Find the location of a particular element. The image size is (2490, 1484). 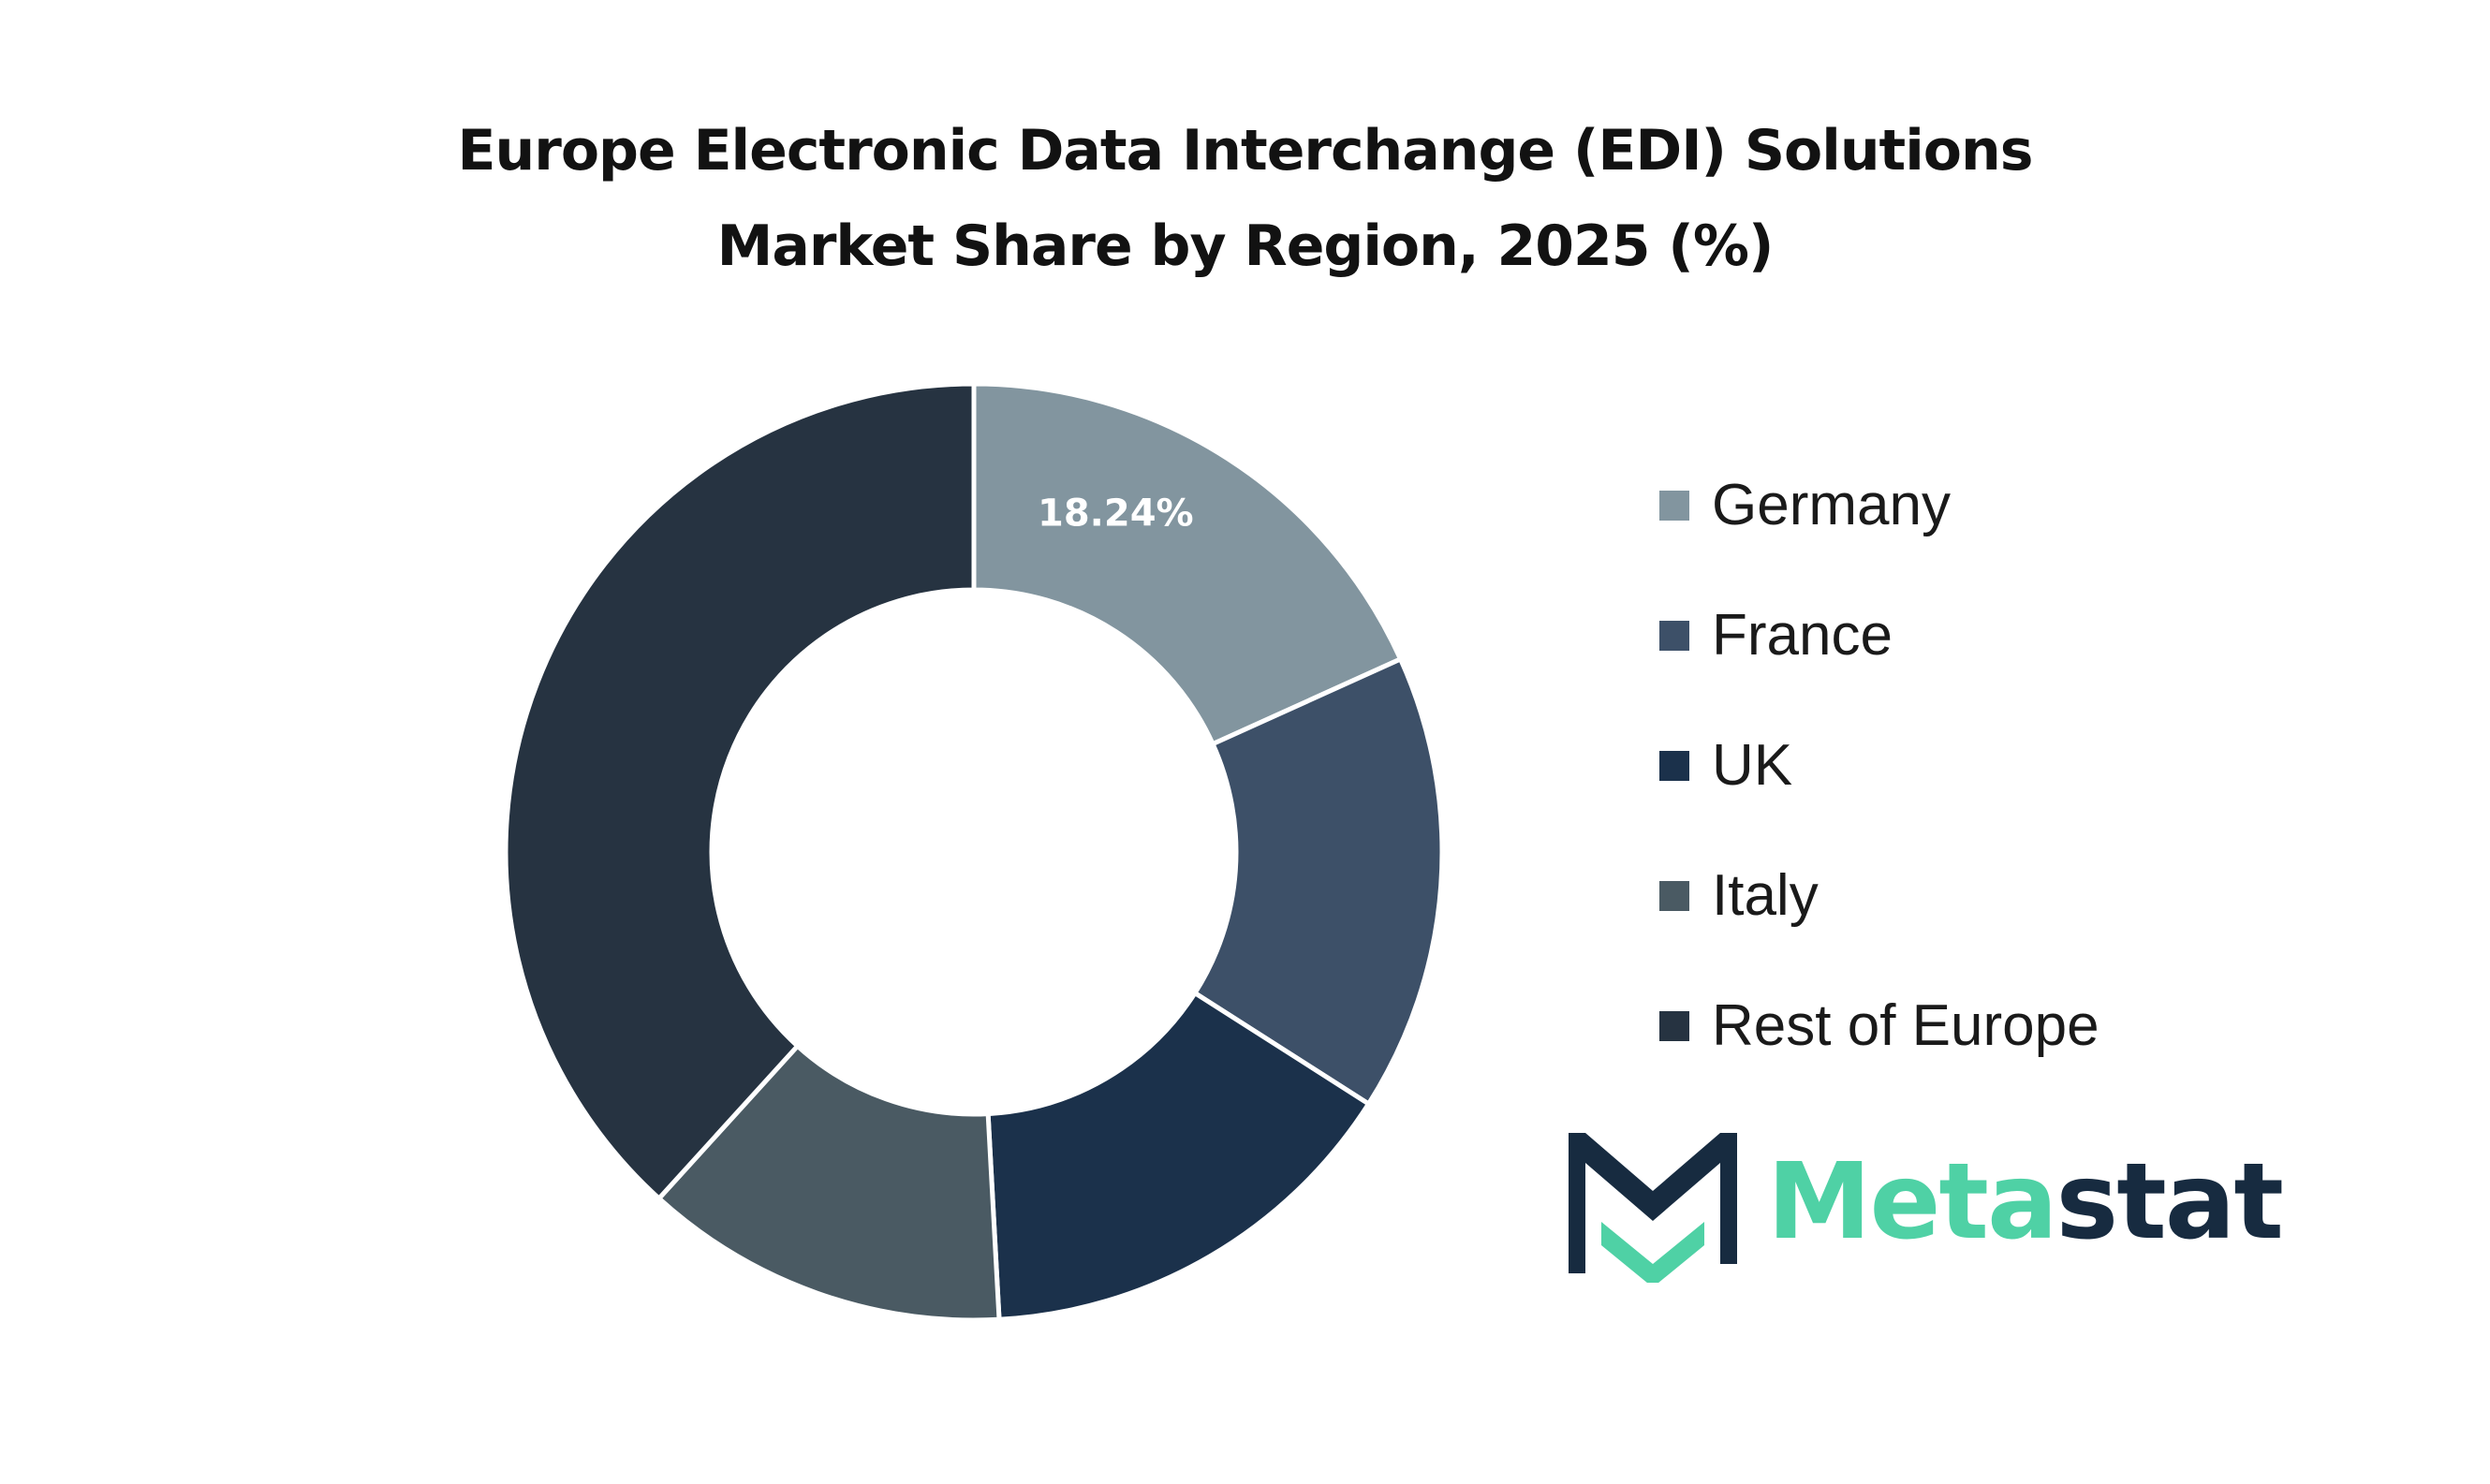

legend: Germany France UK Italy Rest of Europe is located at coordinates (1879, 765).